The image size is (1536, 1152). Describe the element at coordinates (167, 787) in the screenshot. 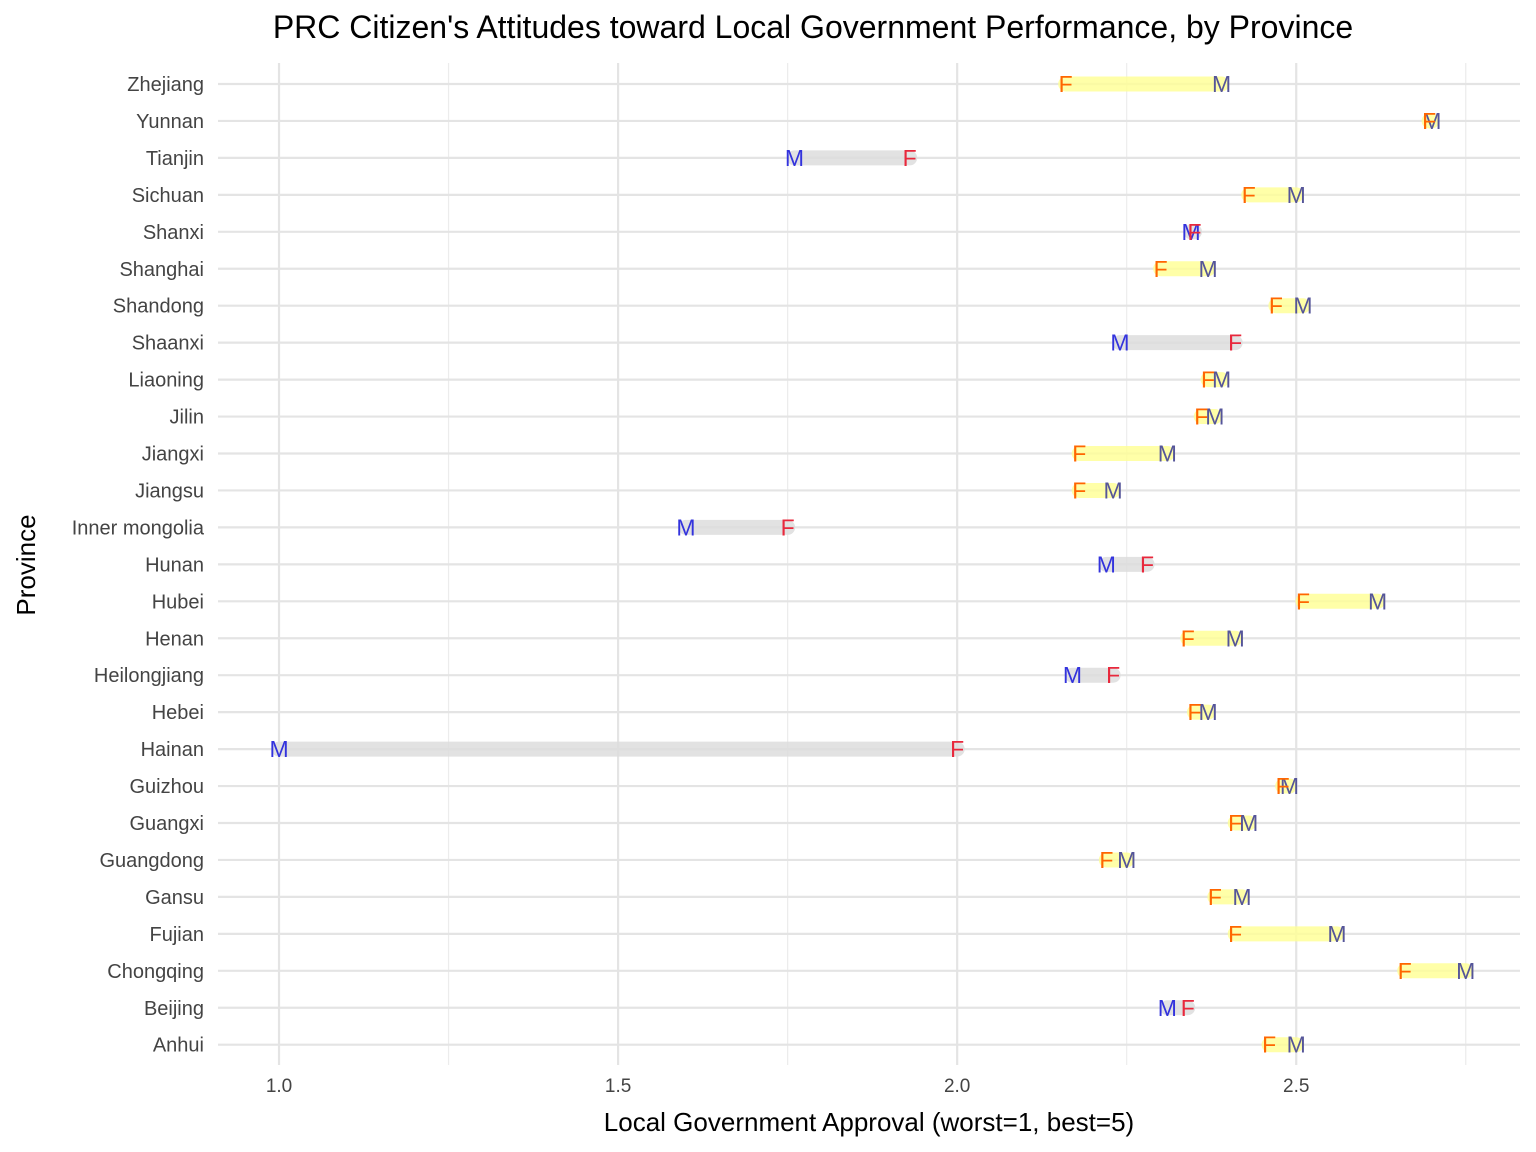

I see `y-tick-label: Guizhou` at that location.